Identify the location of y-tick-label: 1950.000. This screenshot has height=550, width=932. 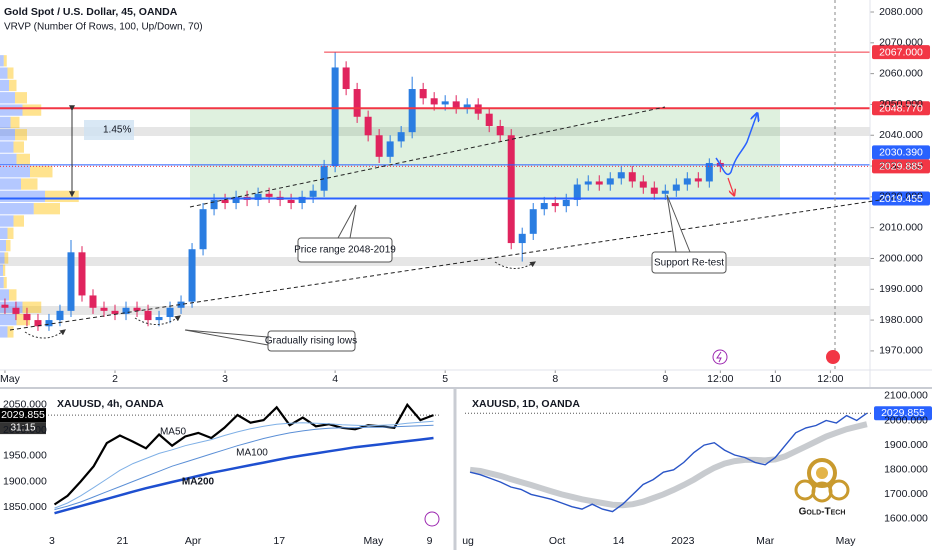
(25, 456).